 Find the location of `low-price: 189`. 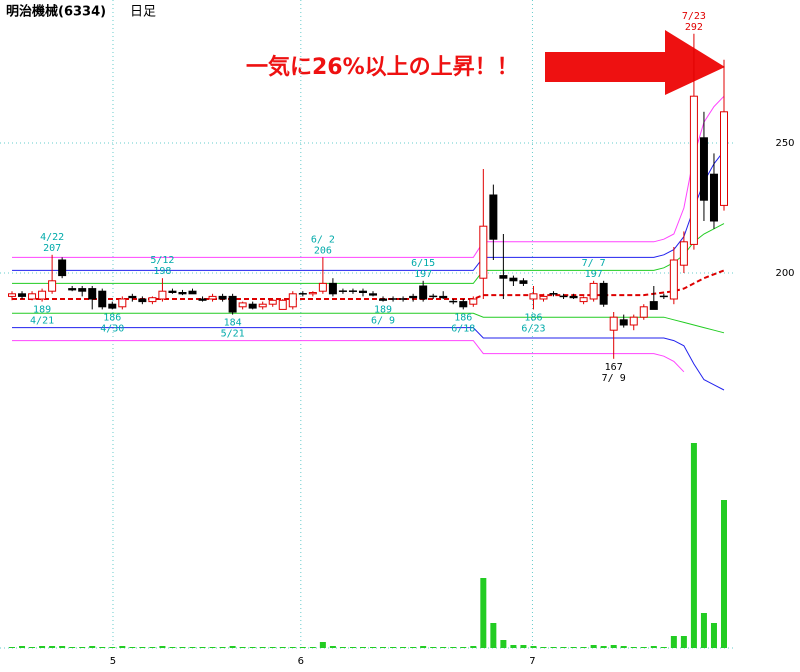

low-price: 189 is located at coordinates (42, 310).